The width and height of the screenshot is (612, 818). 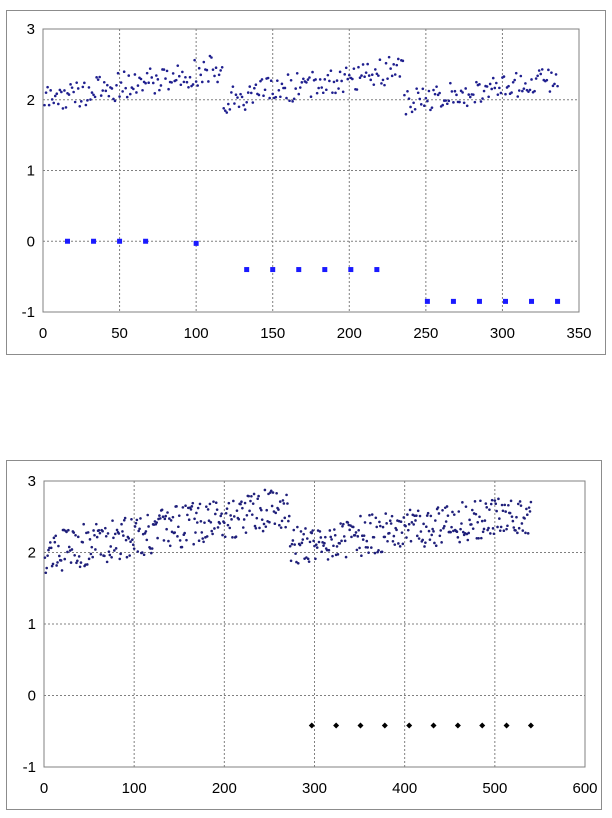 What do you see at coordinates (427, 301) in the screenshot?
I see `chart-1-marker-point` at bounding box center [427, 301].